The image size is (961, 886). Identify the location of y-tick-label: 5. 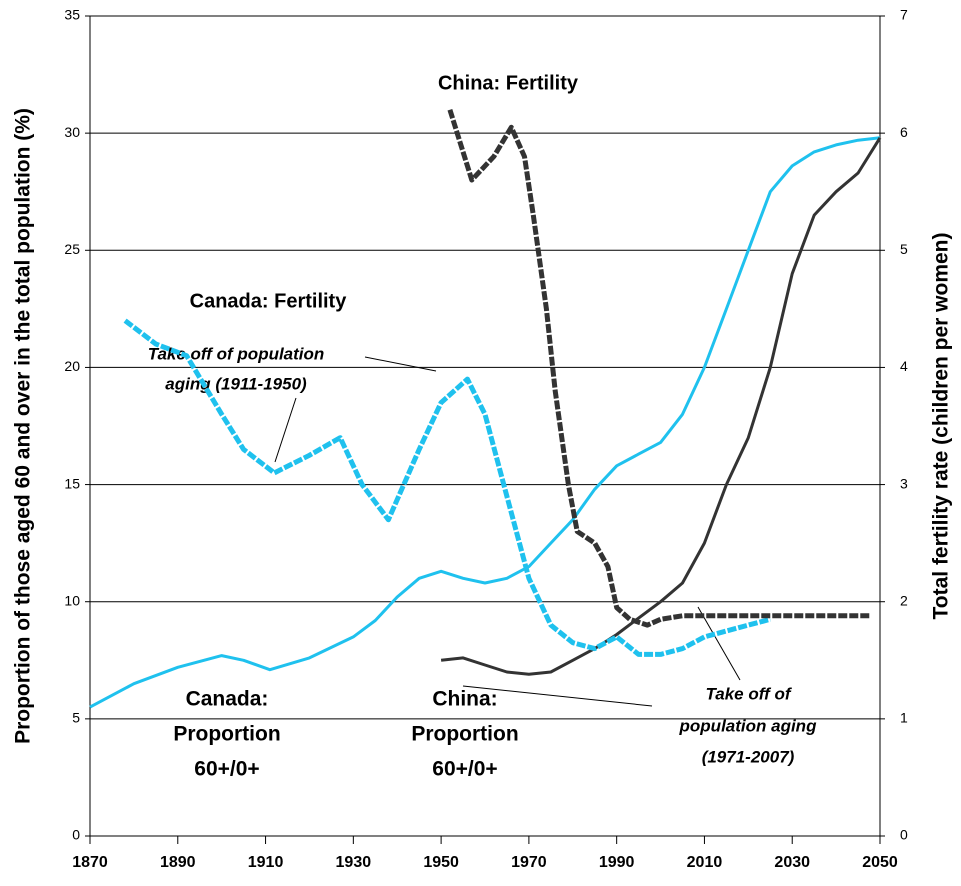
(76, 718).